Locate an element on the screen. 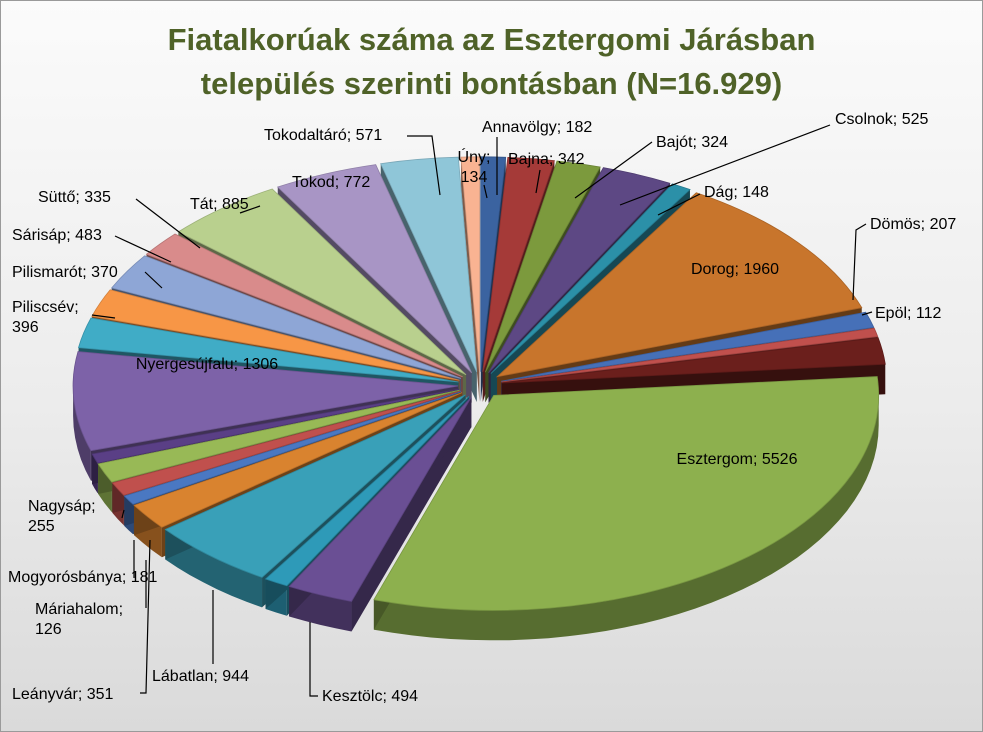 This screenshot has height=732, width=983. leader-line-bajot is located at coordinates (613, 170).